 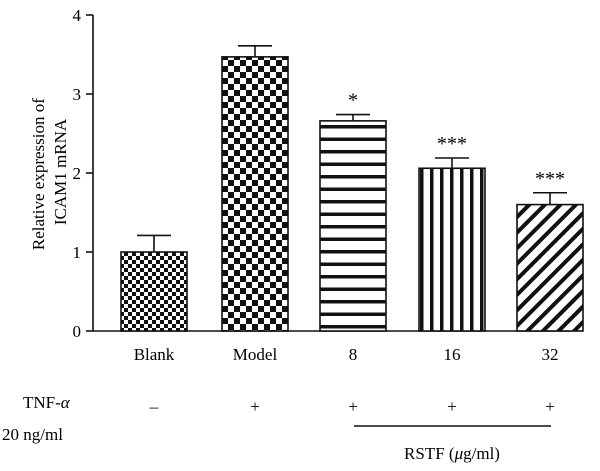 I want to click on y-tick-label: 0, so click(x=77, y=331).